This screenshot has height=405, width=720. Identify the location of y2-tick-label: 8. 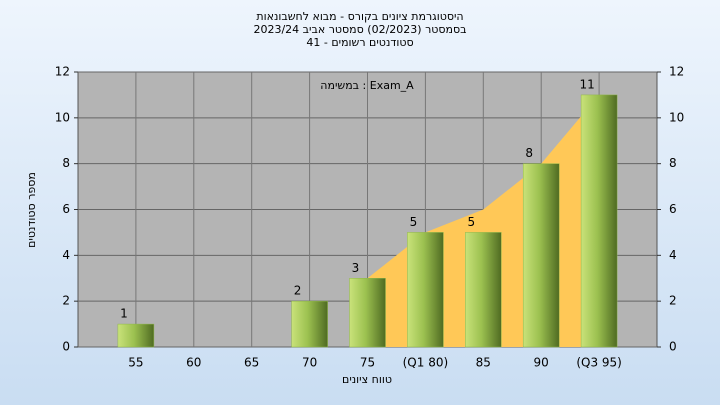
(673, 163).